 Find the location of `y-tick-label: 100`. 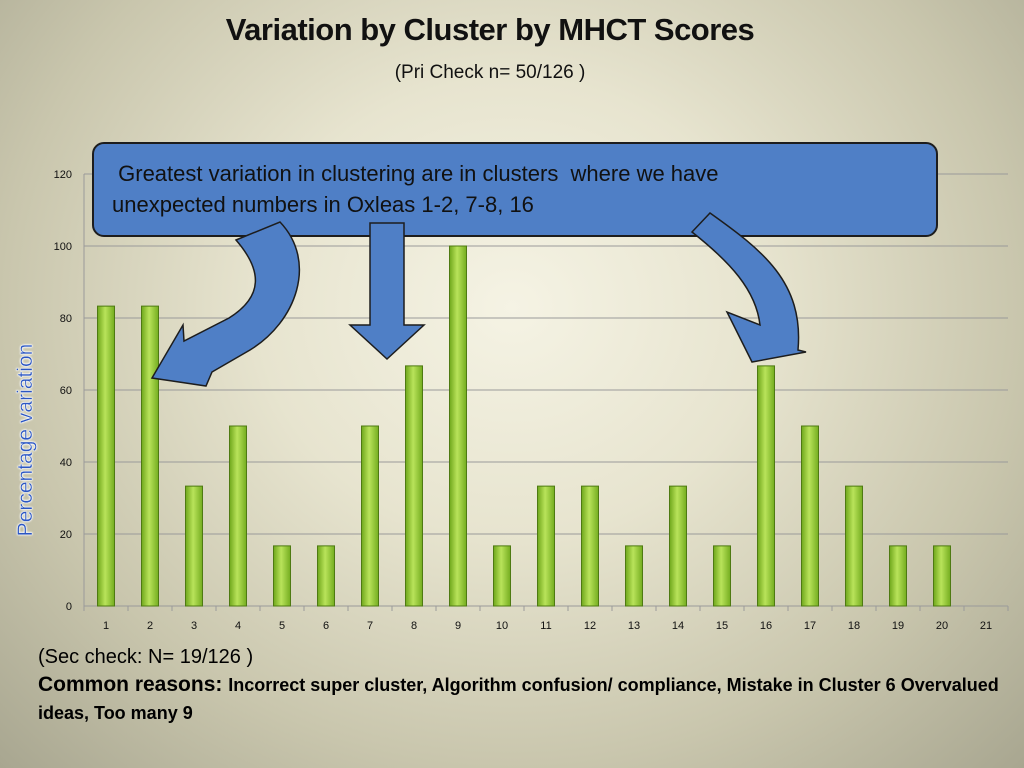

y-tick-label: 100 is located at coordinates (63, 247).